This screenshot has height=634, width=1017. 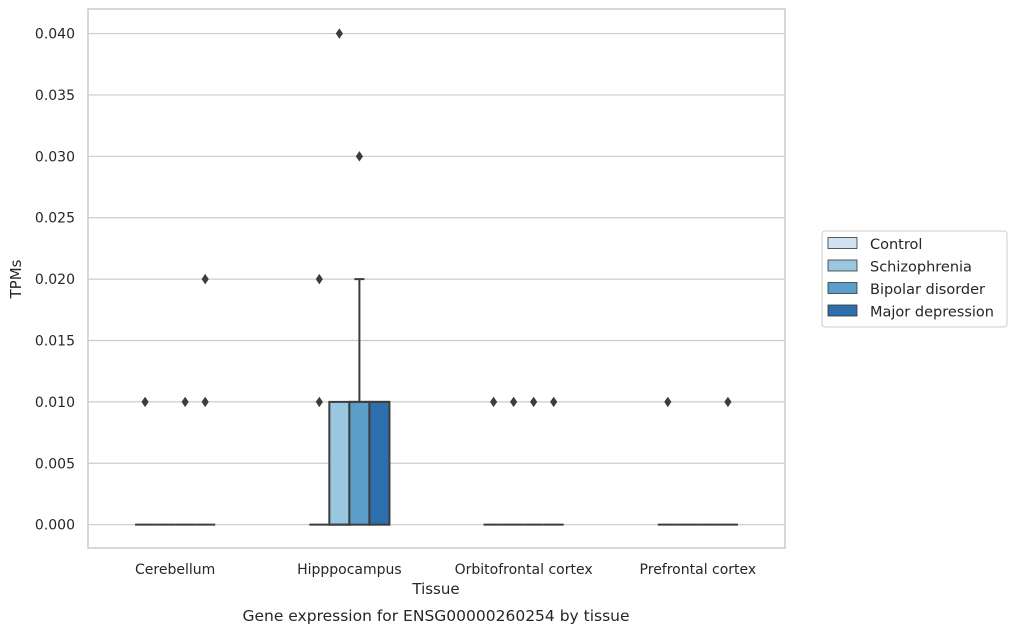 What do you see at coordinates (932, 313) in the screenshot?
I see `legend-item-label: Major depression` at bounding box center [932, 313].